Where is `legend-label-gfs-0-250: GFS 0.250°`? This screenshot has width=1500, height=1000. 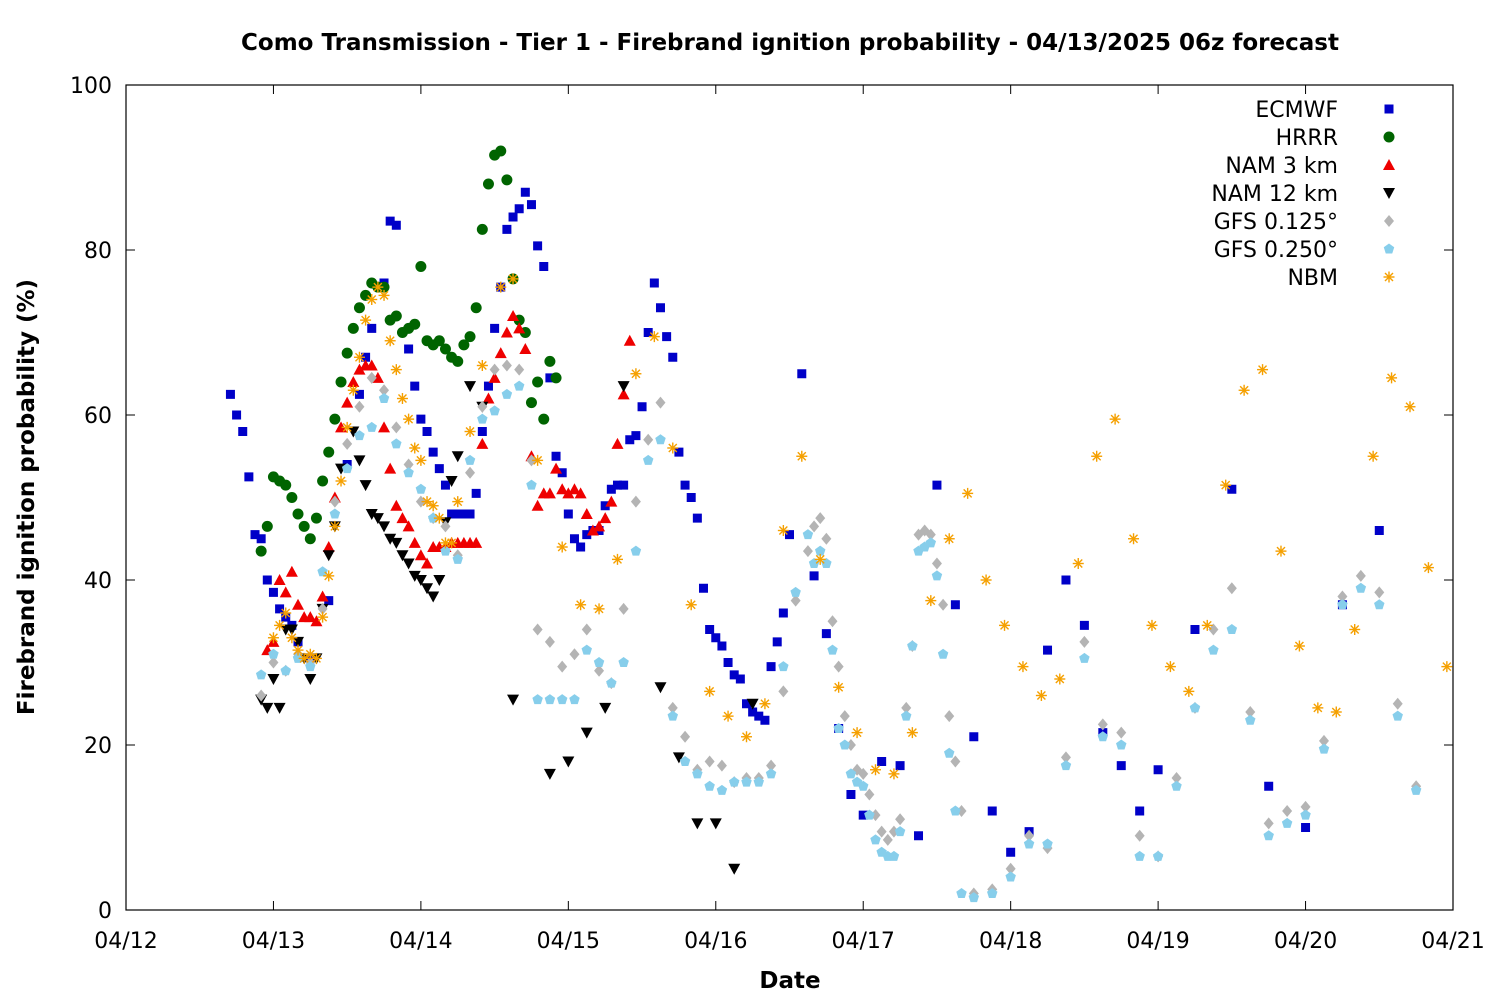
legend-label-gfs-0-250: GFS 0.250° is located at coordinates (1276, 250).